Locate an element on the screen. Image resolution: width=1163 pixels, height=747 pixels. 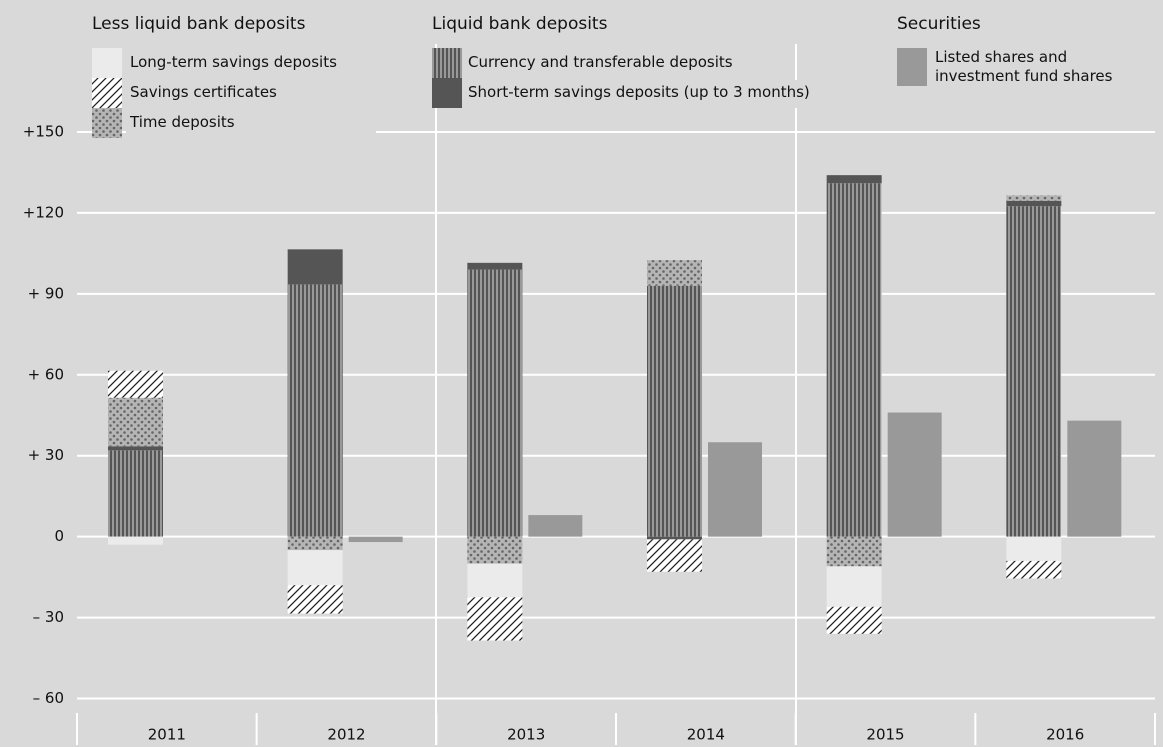
legend-label: Currency and transferable deposits is located at coordinates (600, 62).